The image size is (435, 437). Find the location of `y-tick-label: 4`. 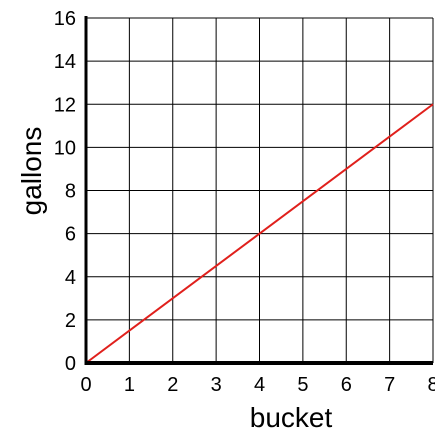

y-tick-label: 4 is located at coordinates (70, 278).